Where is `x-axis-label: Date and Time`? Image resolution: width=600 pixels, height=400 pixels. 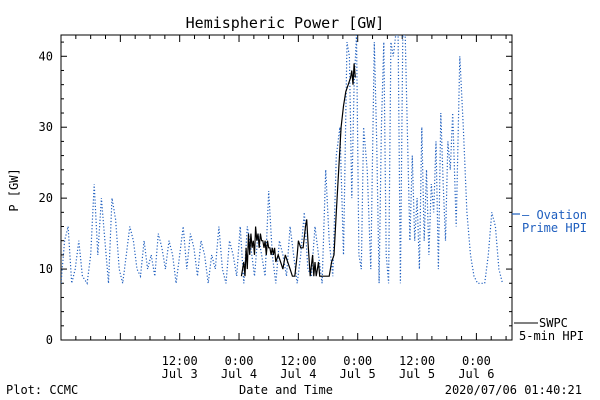 x-axis-label: Date and Time is located at coordinates (286, 390).